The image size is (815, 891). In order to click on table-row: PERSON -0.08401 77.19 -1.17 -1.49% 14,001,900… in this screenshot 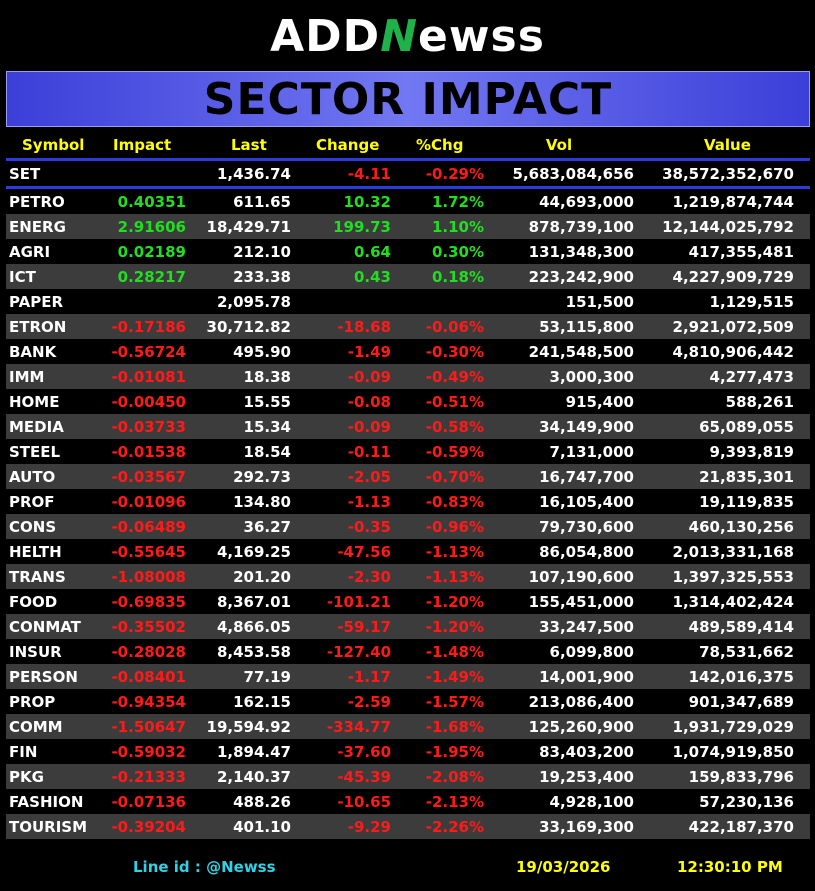, I will do `click(408, 676)`.